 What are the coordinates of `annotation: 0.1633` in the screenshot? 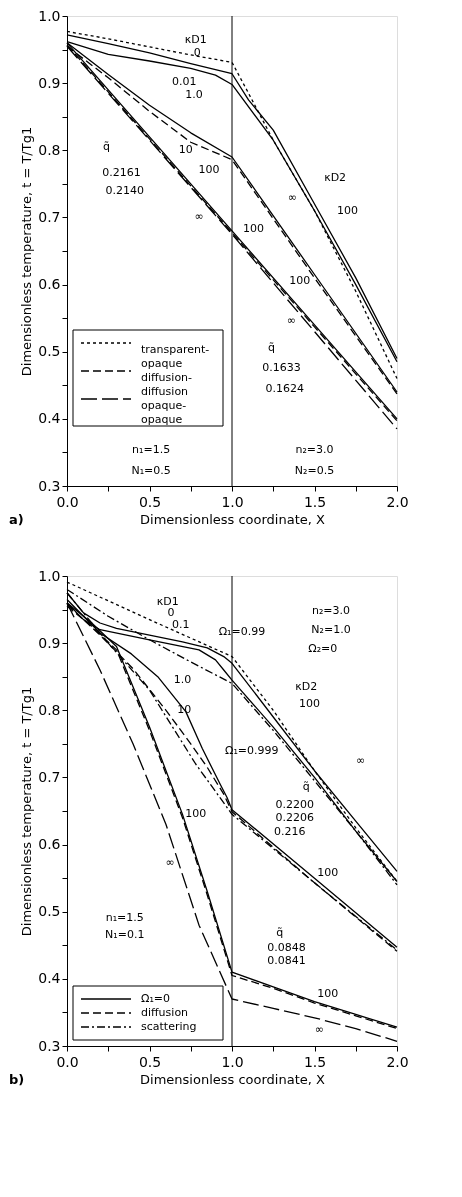 It's located at (281, 367).